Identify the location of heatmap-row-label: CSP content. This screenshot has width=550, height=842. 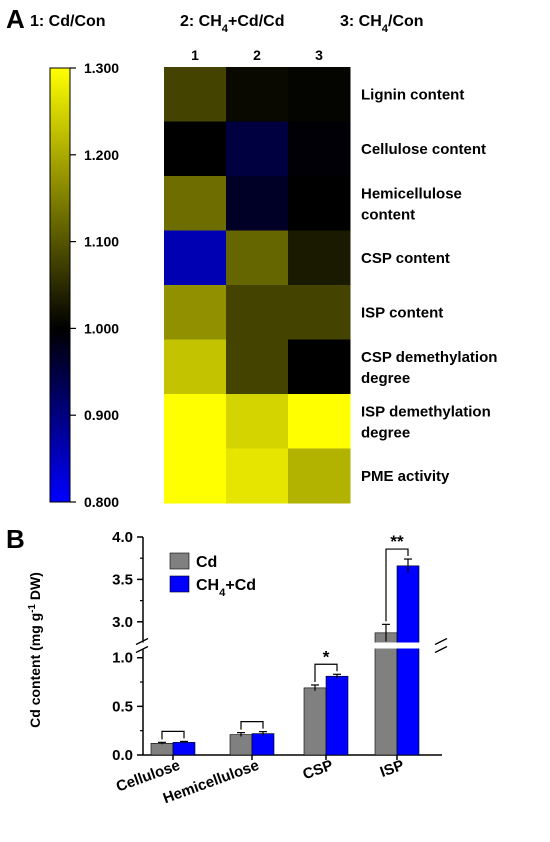
(405, 258).